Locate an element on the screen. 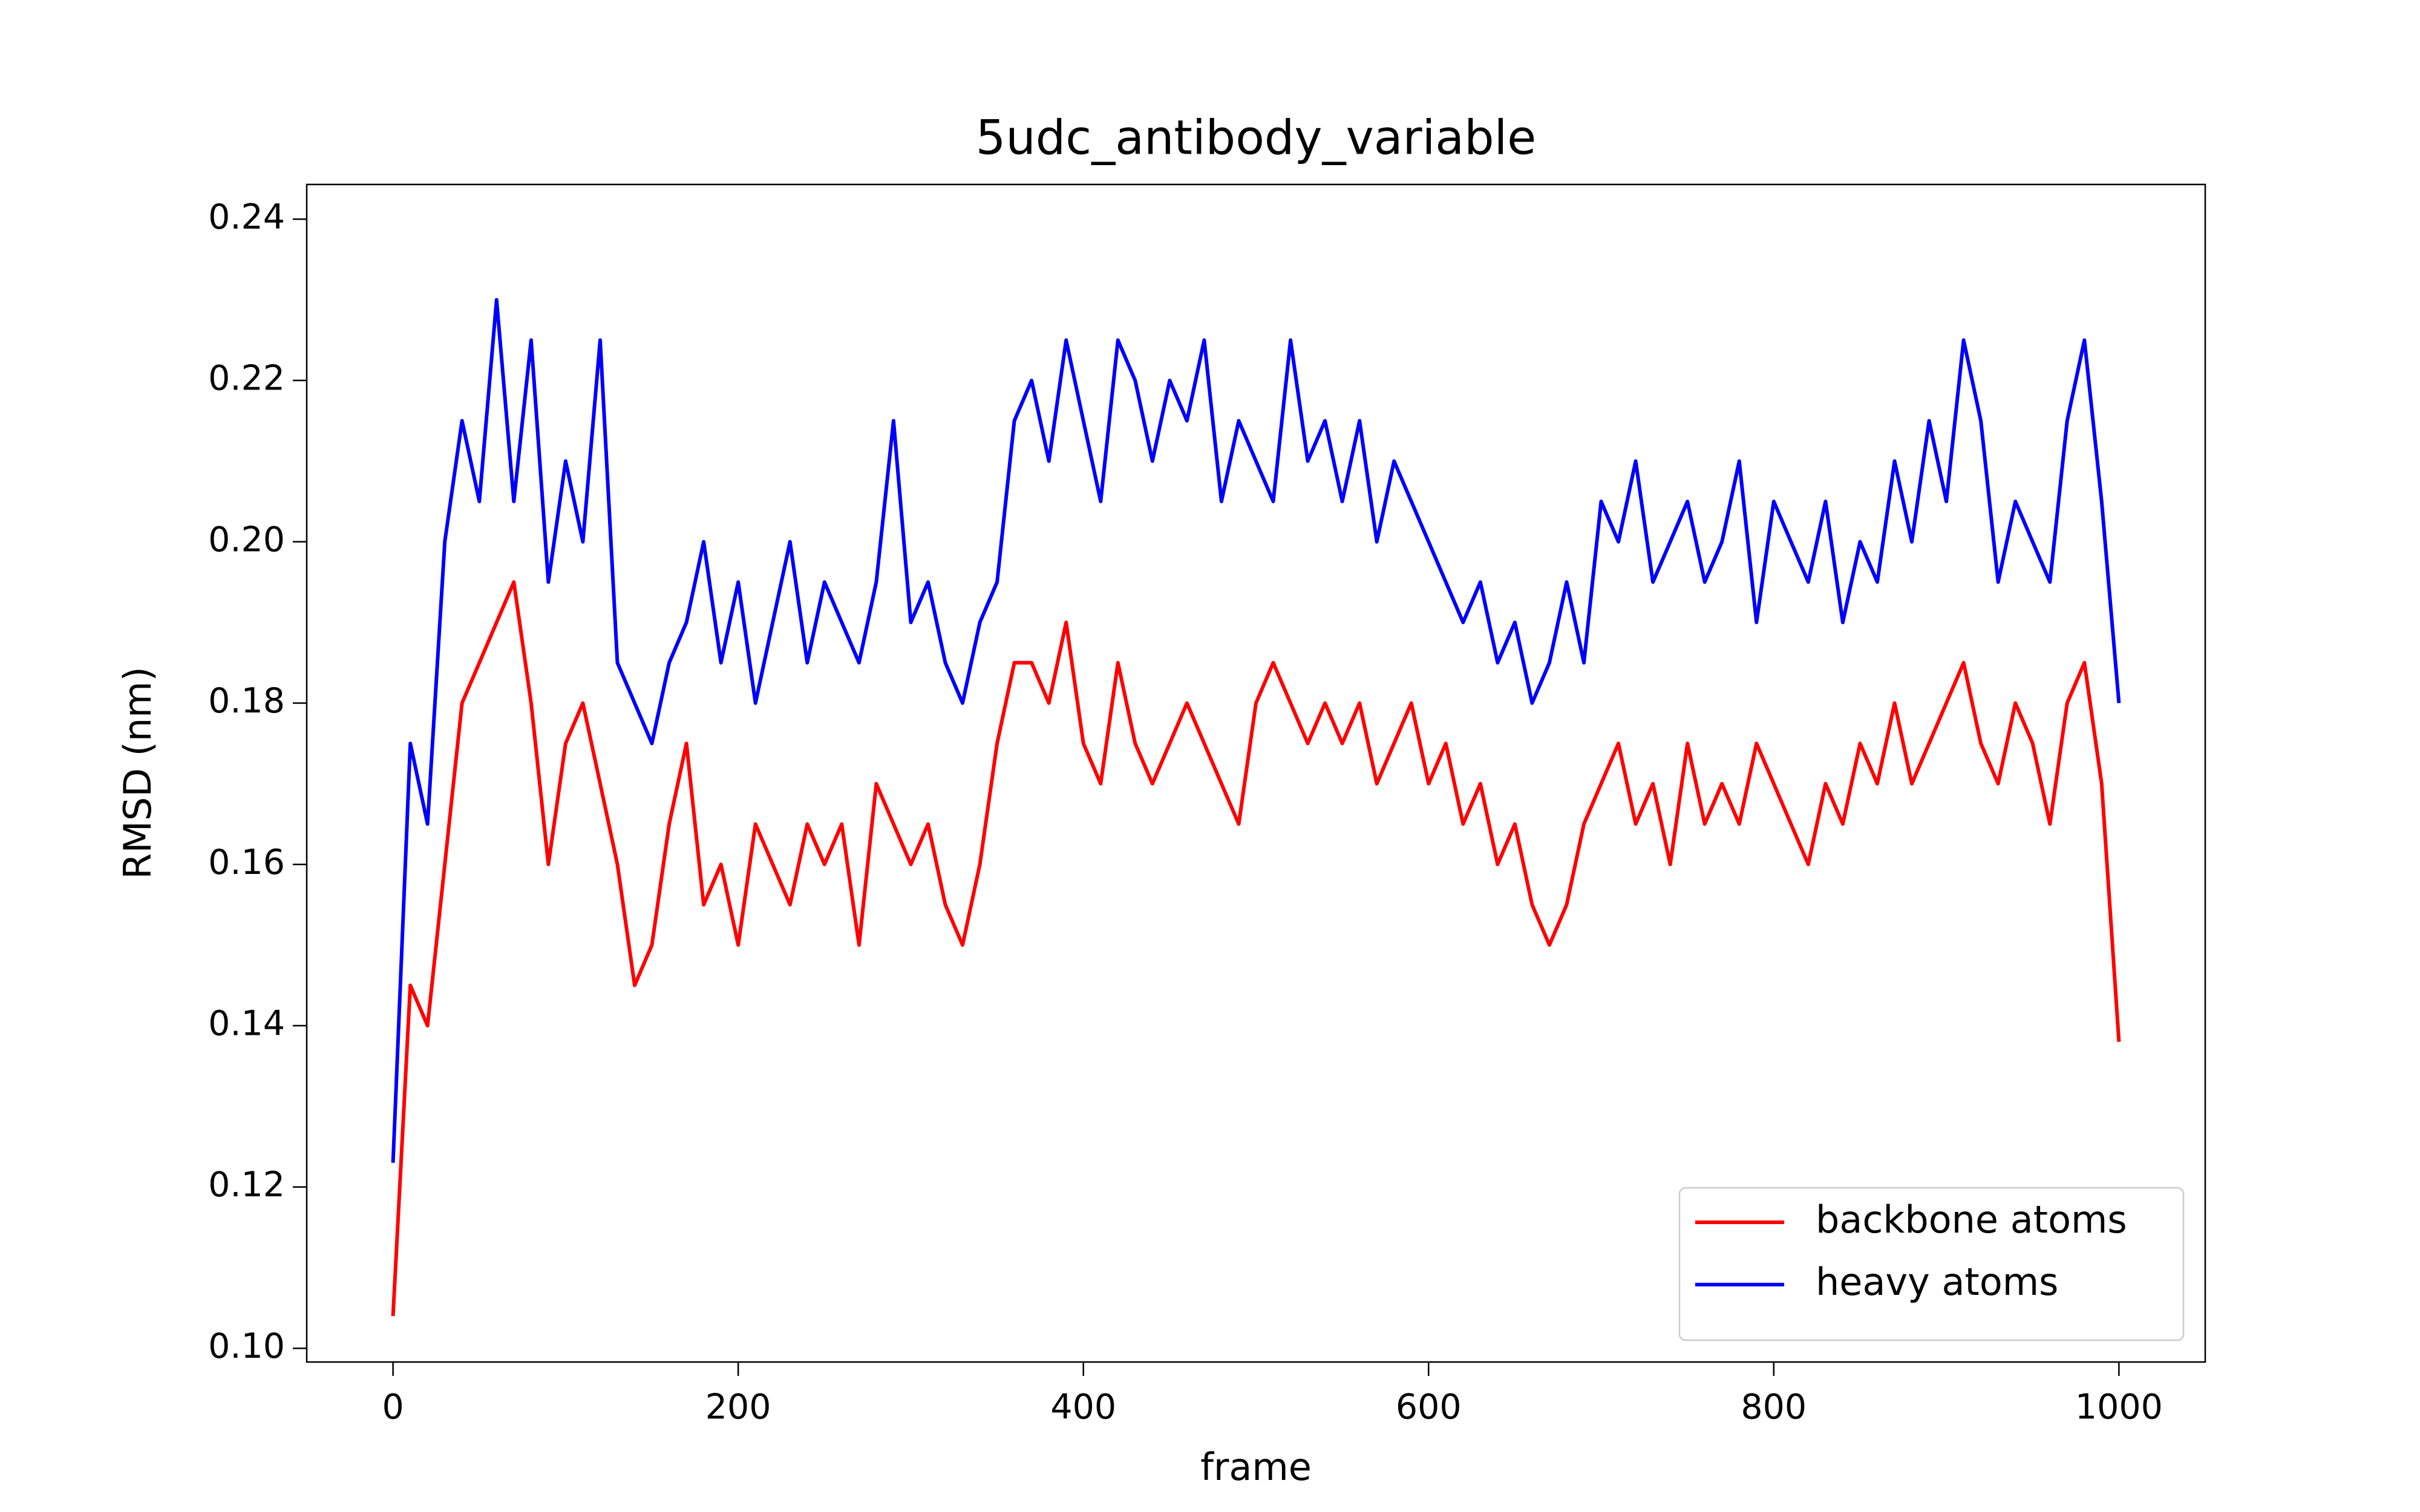 The height and width of the screenshot is (1512, 2420). y-tick-label: 0.22 is located at coordinates (246, 379).